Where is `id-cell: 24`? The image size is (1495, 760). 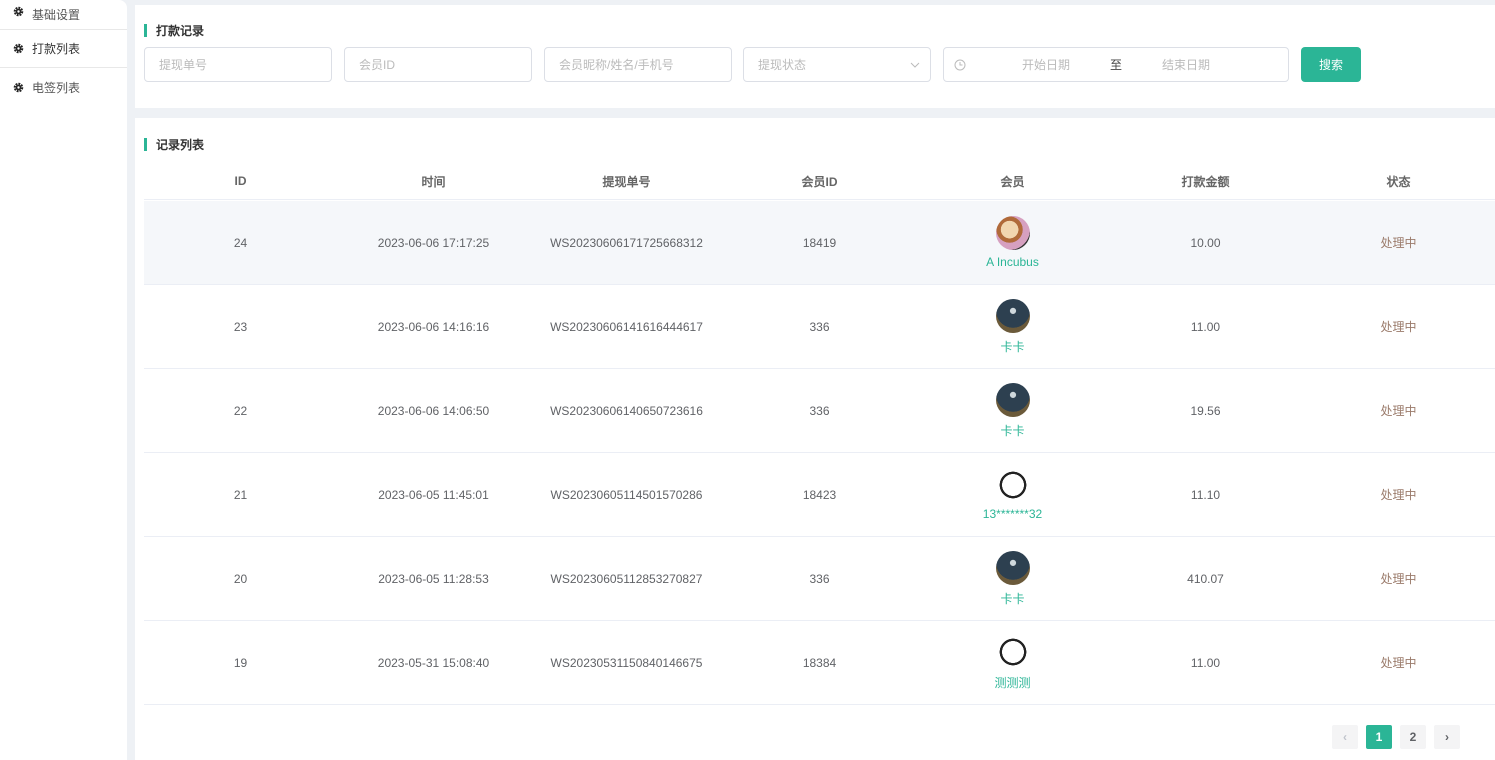 id-cell: 24 is located at coordinates (240, 242).